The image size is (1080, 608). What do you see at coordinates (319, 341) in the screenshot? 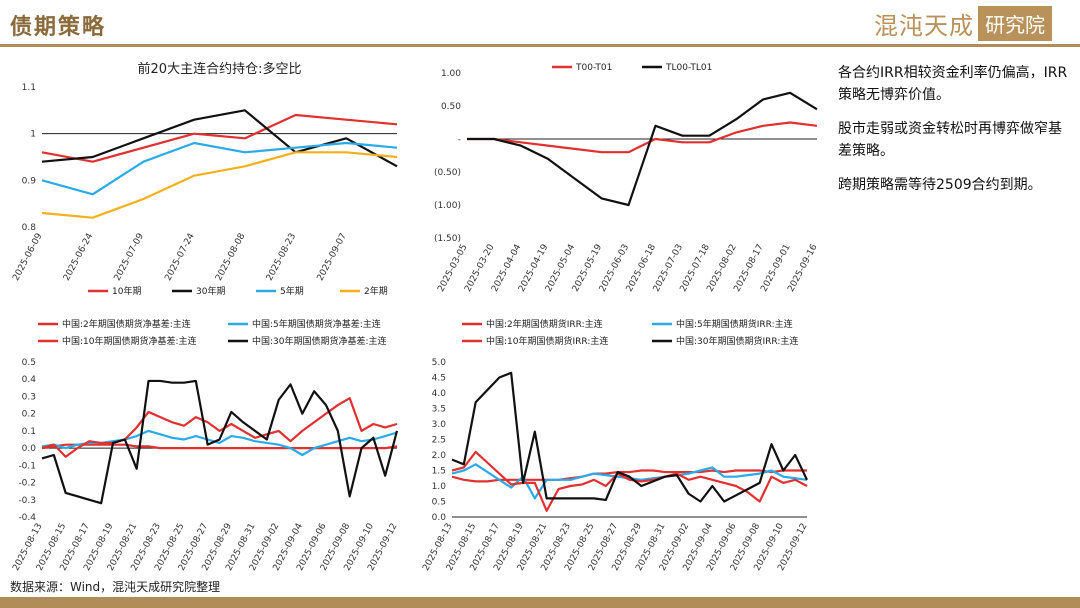
I see `chart-3-legend-label: 中国:30年期国债期货净基差:主连` at bounding box center [319, 341].